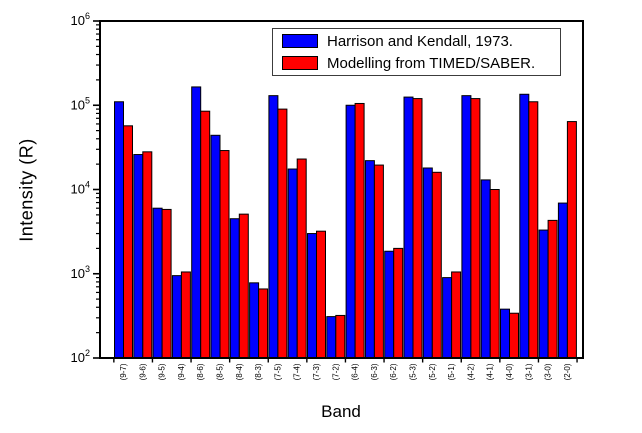  I want to click on bar-red-(4-0), so click(514, 335).